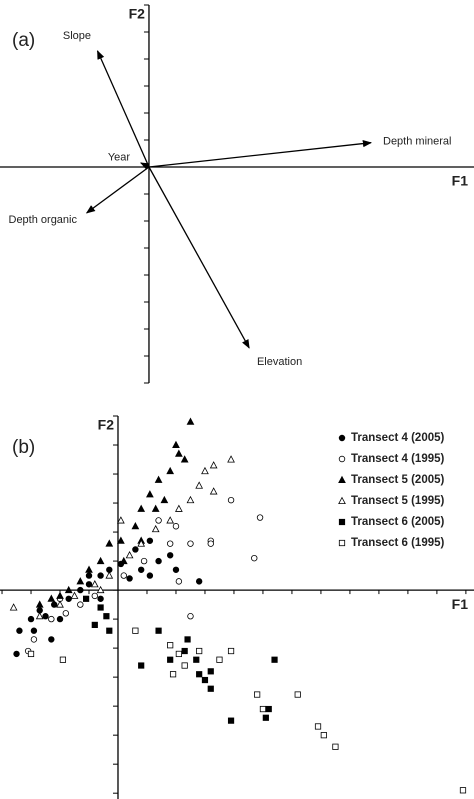 This screenshot has width=474, height=799. What do you see at coordinates (398, 543) in the screenshot?
I see `legend-label: Transect 6 (1995)` at bounding box center [398, 543].